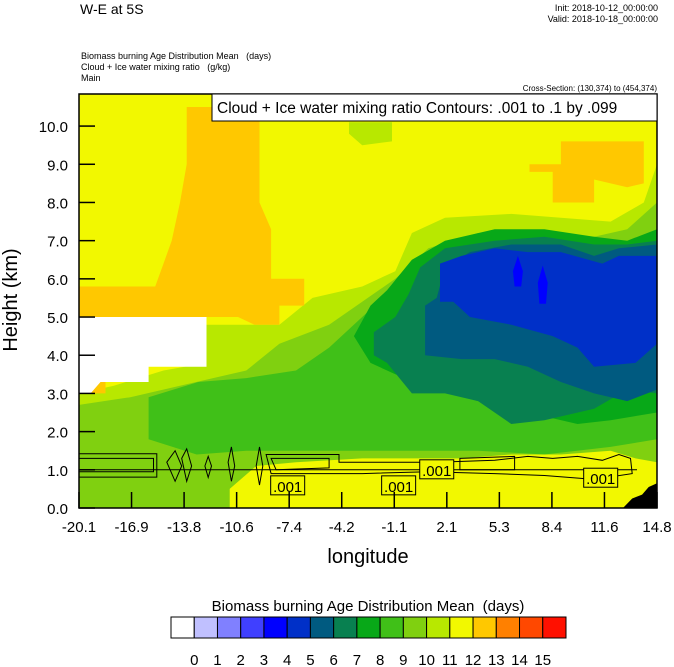 This screenshot has width=674, height=667. Describe the element at coordinates (606, 8) in the screenshot. I see `init-time: Init: 2018-10-12_00:00:00` at that location.